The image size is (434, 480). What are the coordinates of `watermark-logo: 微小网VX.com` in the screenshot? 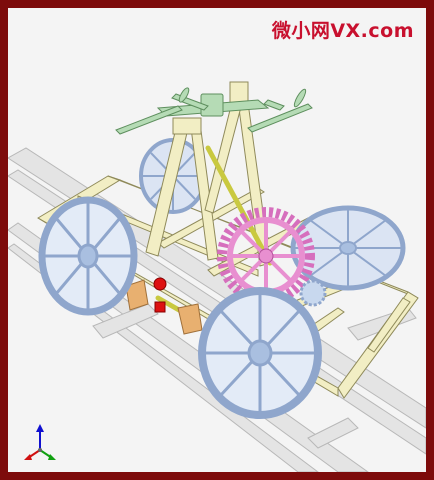 It's located at (342, 31).